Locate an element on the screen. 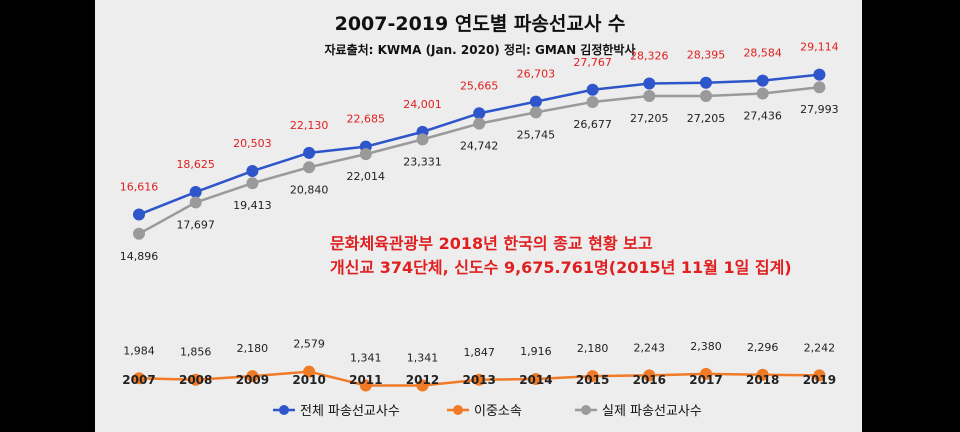  label-actual-2013: 24,742 is located at coordinates (479, 146).